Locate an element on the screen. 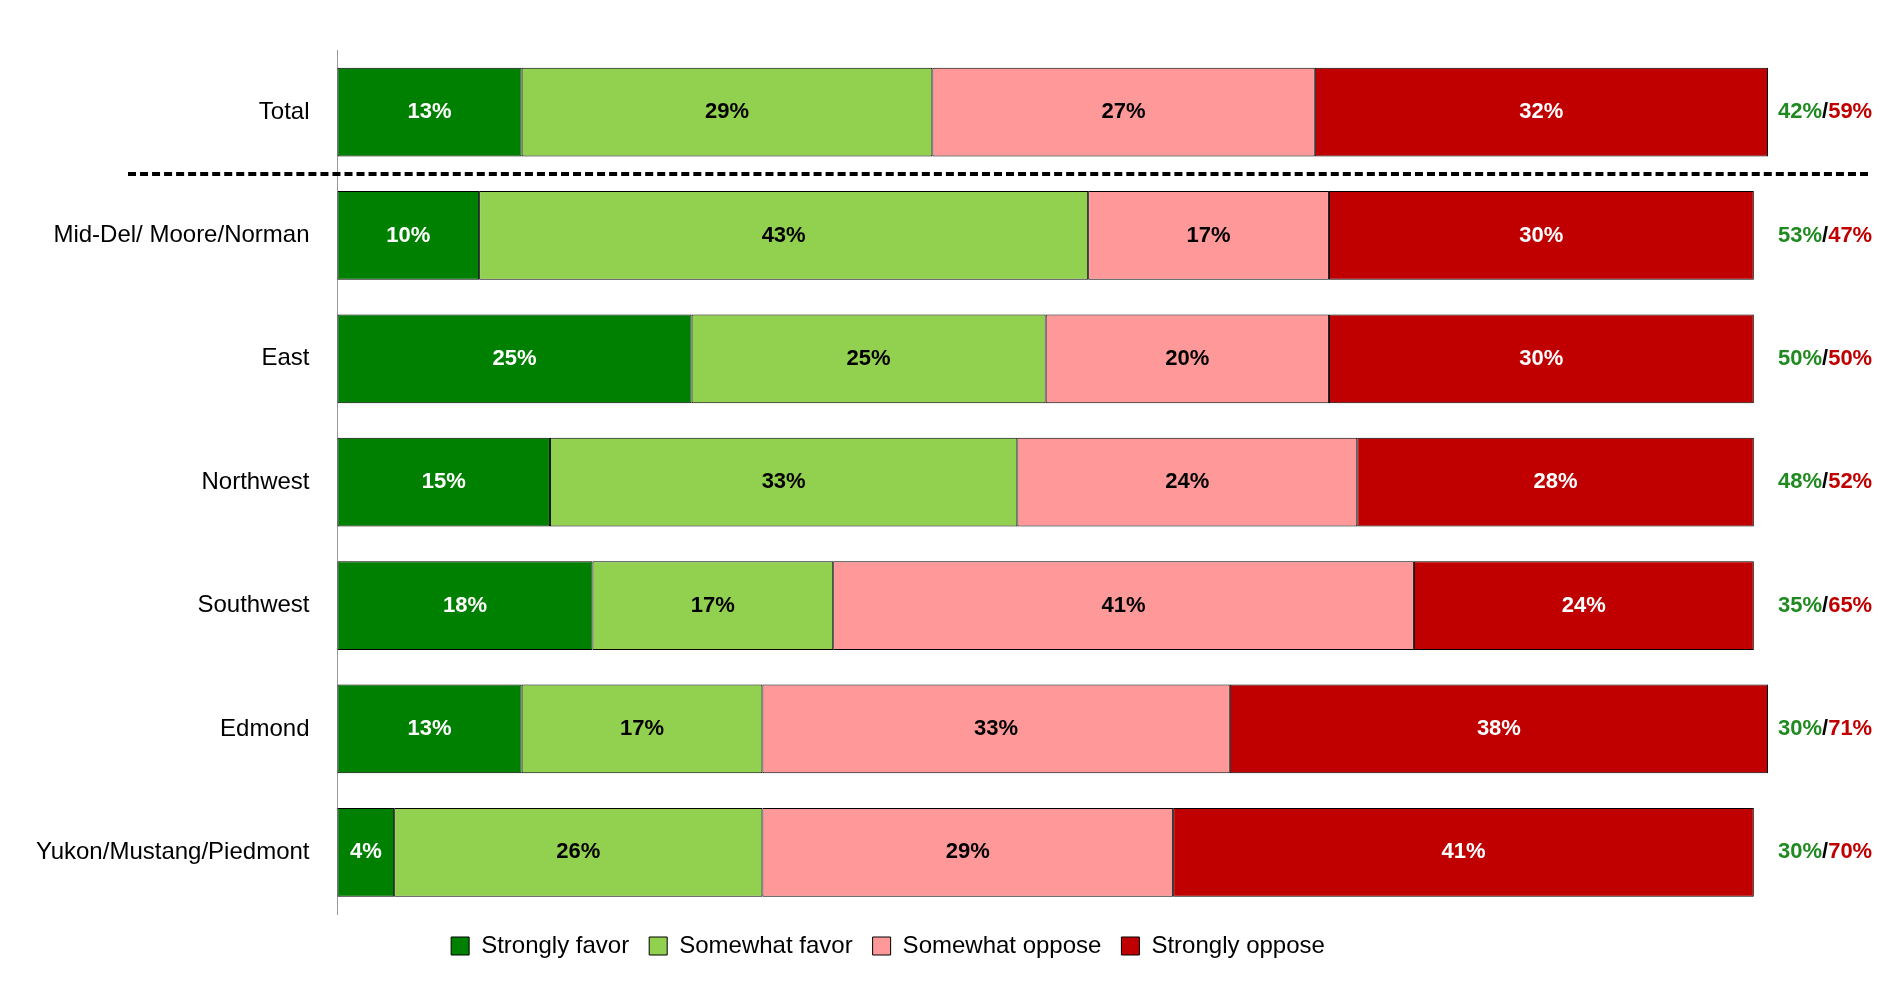 This screenshot has width=1899, height=981. data-label: 15% is located at coordinates (443, 481).